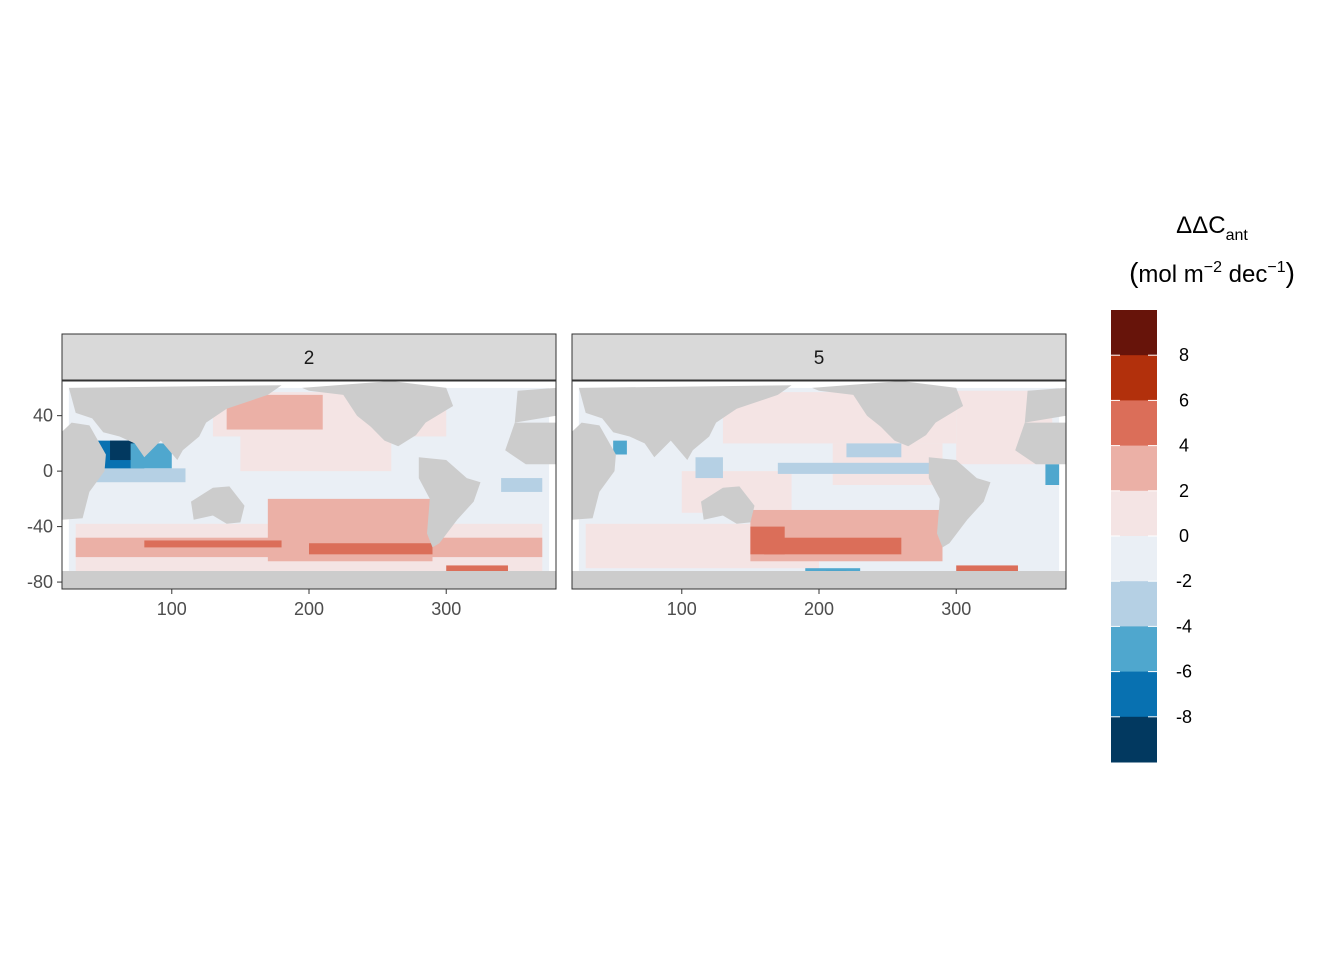 This screenshot has height=960, width=1344. What do you see at coordinates (1184, 581) in the screenshot?
I see `legend-label: -2` at bounding box center [1184, 581].